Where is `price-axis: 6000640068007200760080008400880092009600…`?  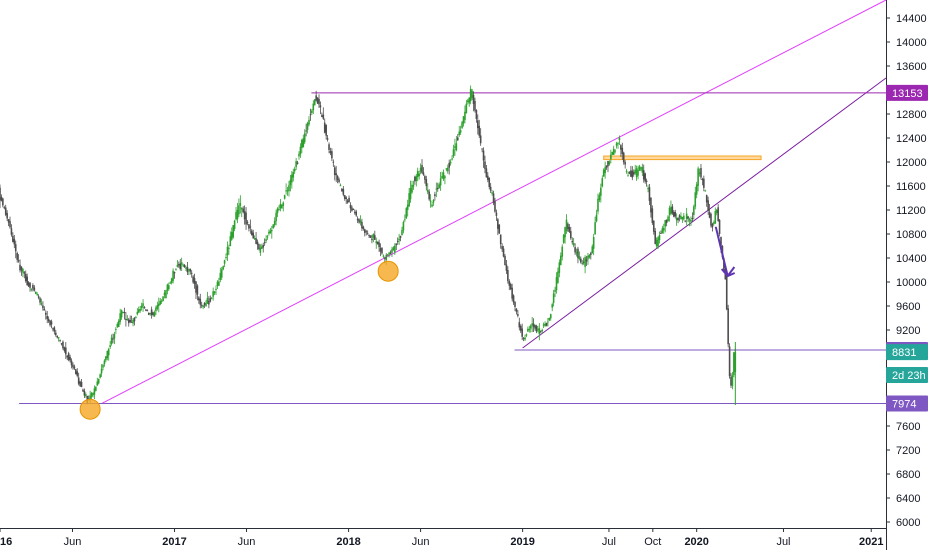 price-axis: 6000640068007200760080008400880092009600… is located at coordinates (909, 275).